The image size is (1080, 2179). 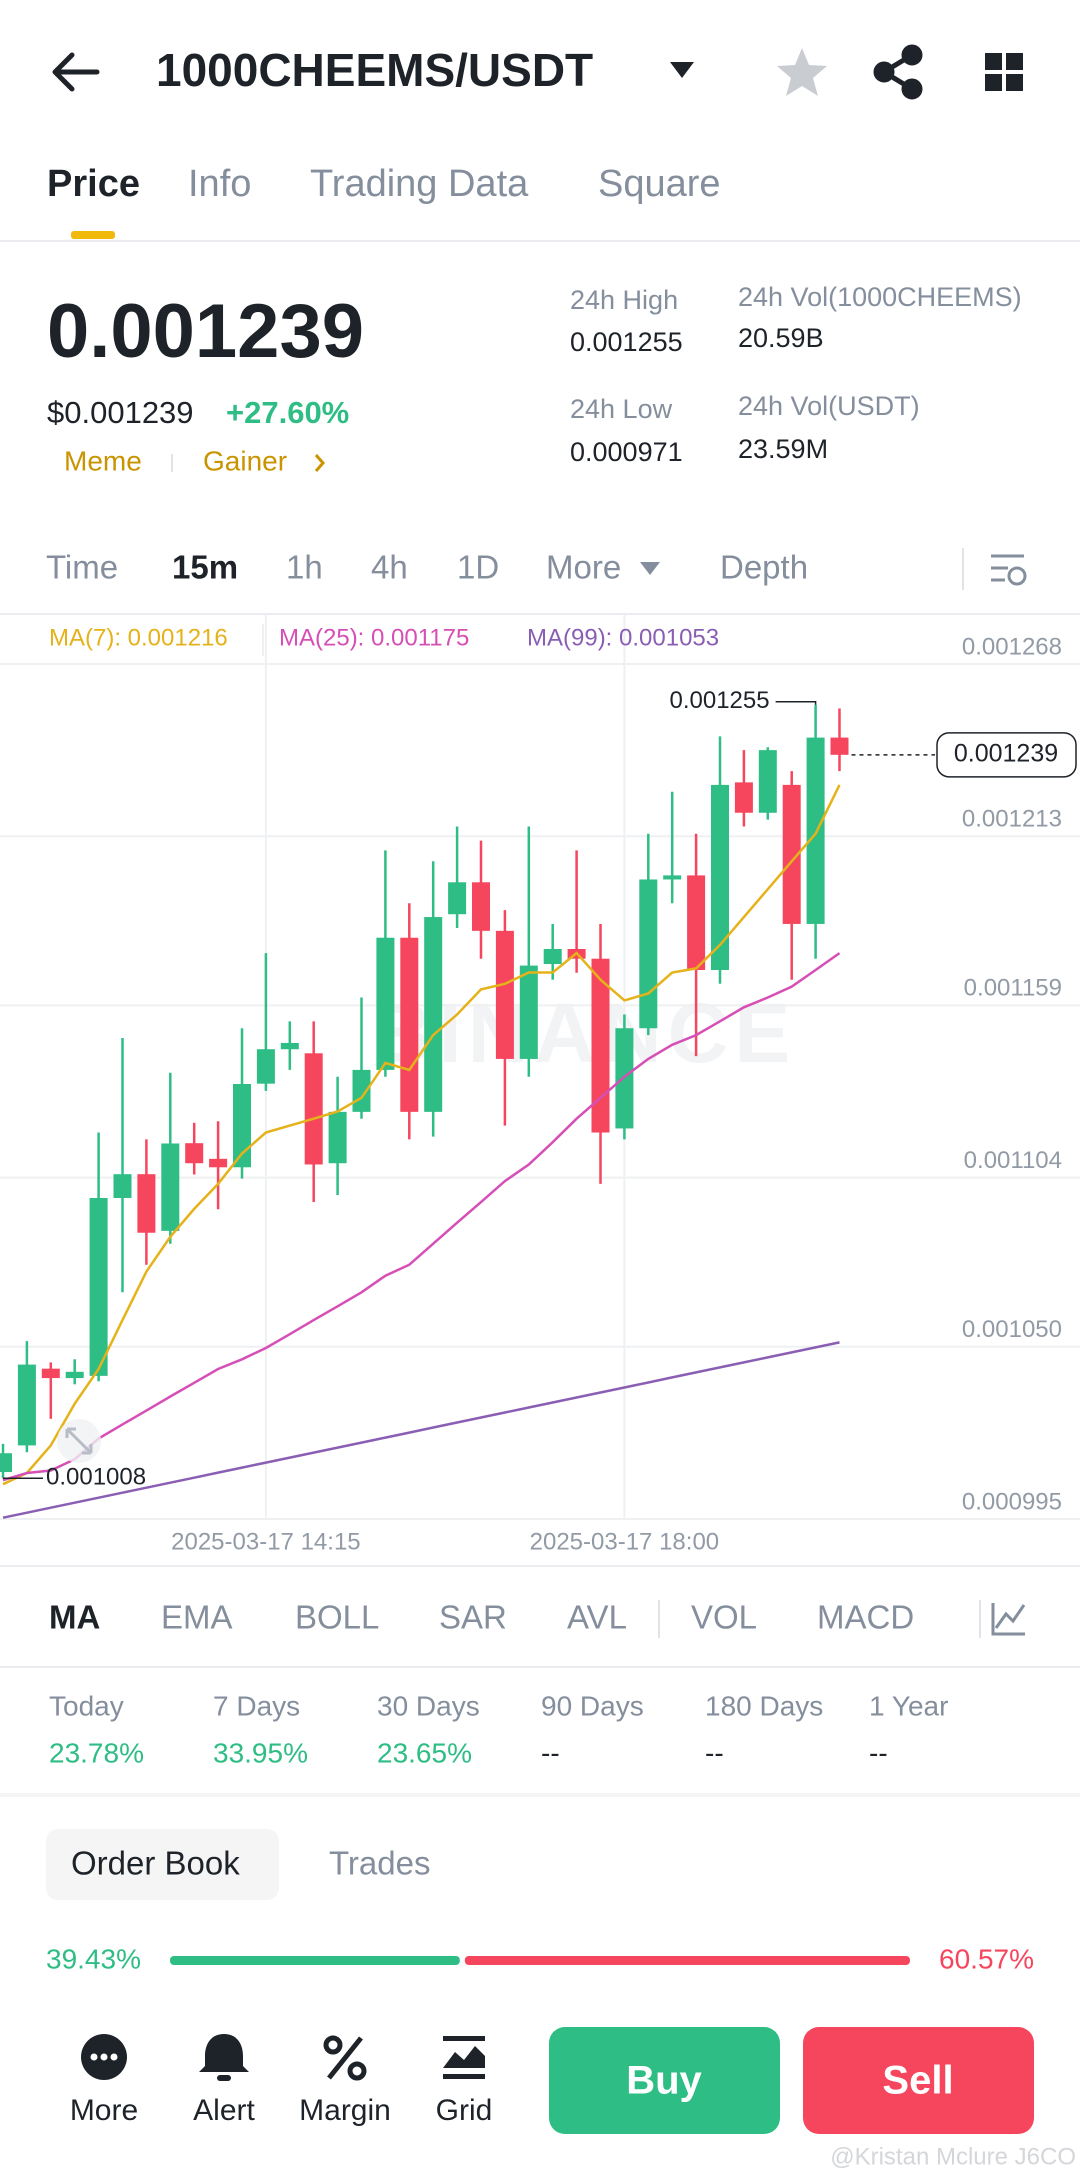 I want to click on indicator-tab: MACD, so click(x=865, y=1617).